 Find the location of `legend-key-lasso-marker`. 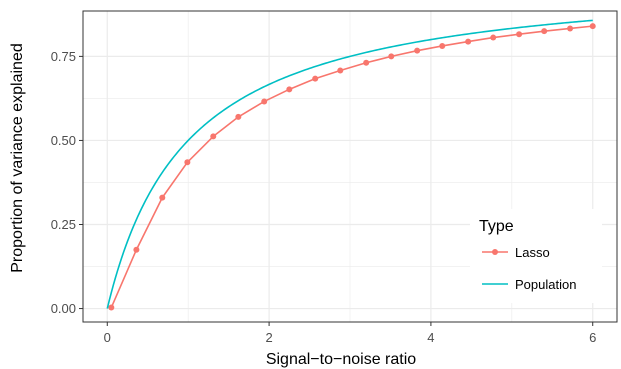

legend-key-lasso-marker is located at coordinates (495, 252).